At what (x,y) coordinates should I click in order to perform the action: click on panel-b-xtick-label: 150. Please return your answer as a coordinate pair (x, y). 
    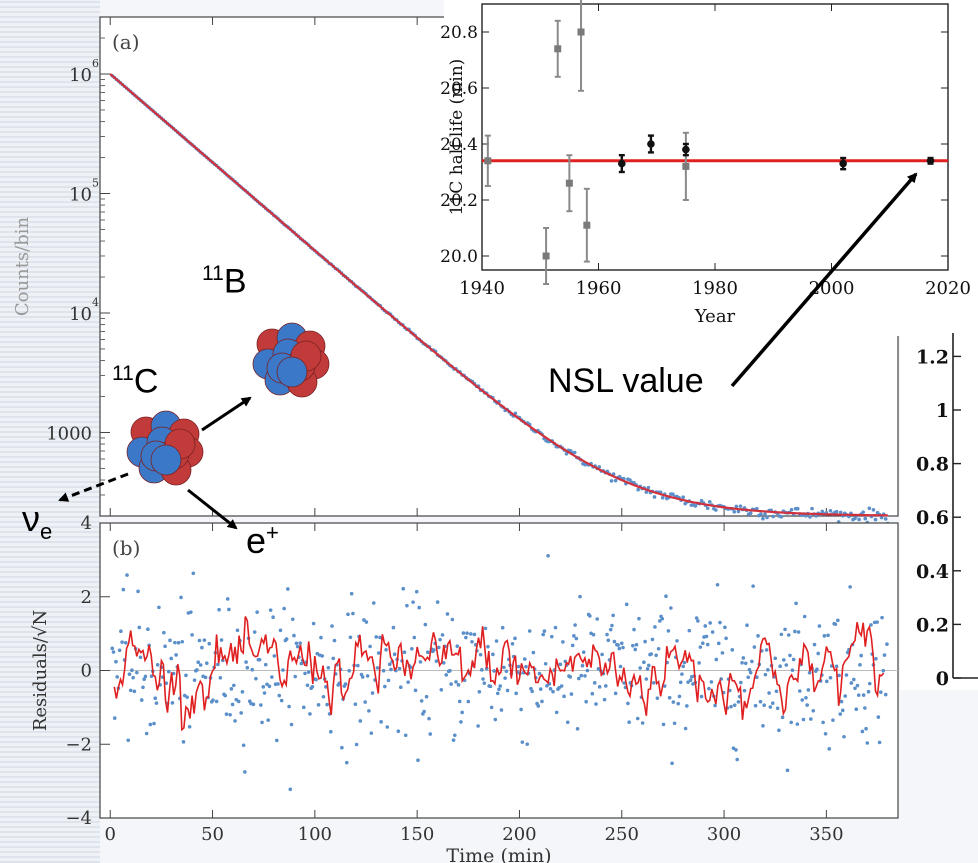
    Looking at the image, I should click on (417, 834).